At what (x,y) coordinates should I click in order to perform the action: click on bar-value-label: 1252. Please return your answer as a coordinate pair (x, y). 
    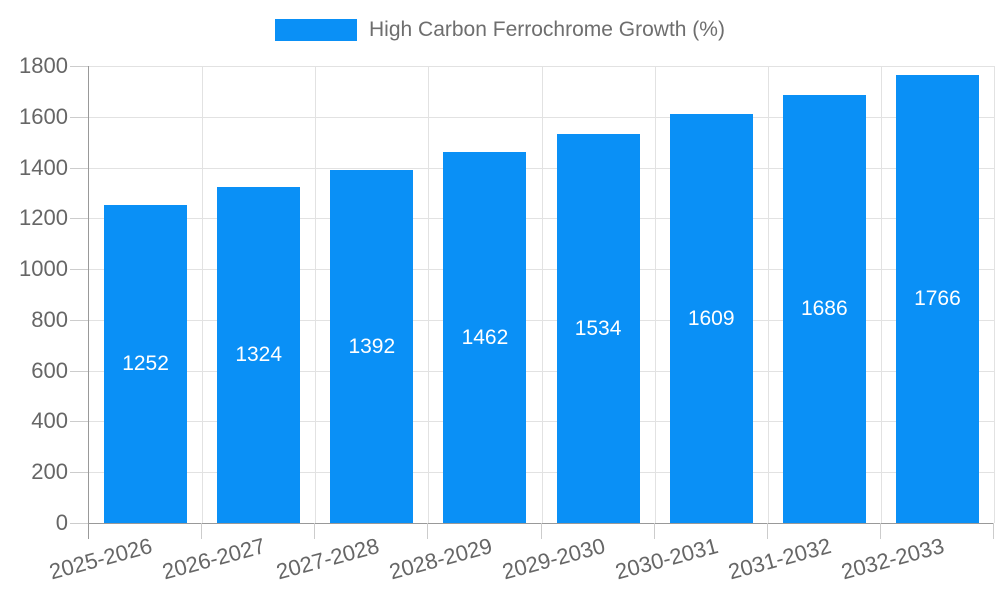
    Looking at the image, I should click on (145, 363).